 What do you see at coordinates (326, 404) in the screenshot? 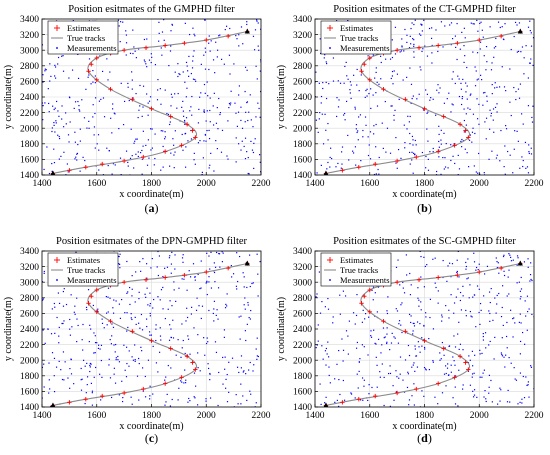
I see `track-start-marker` at bounding box center [326, 404].